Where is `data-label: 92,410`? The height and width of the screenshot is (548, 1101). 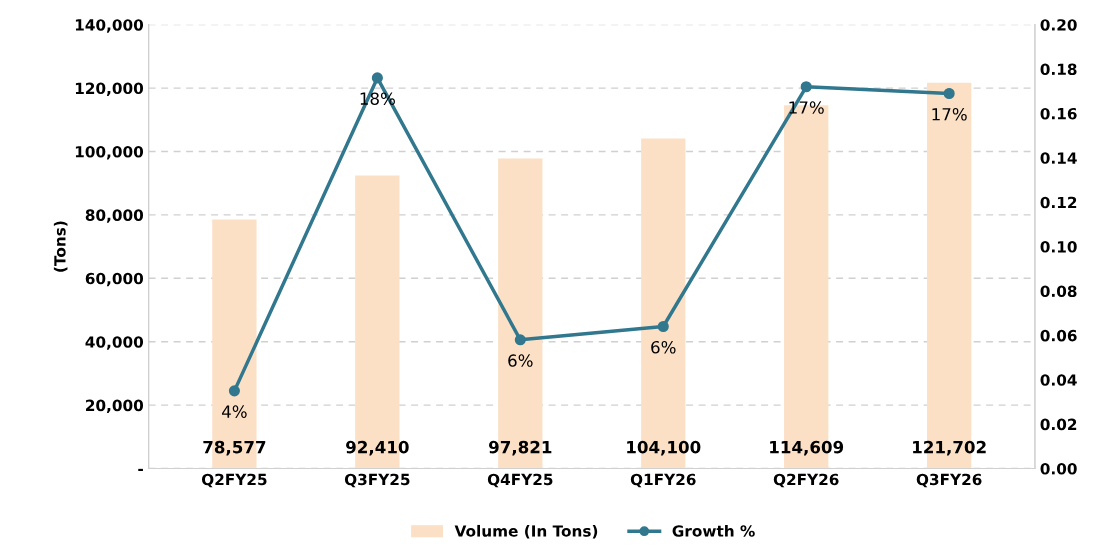 data-label: 92,410 is located at coordinates (377, 448).